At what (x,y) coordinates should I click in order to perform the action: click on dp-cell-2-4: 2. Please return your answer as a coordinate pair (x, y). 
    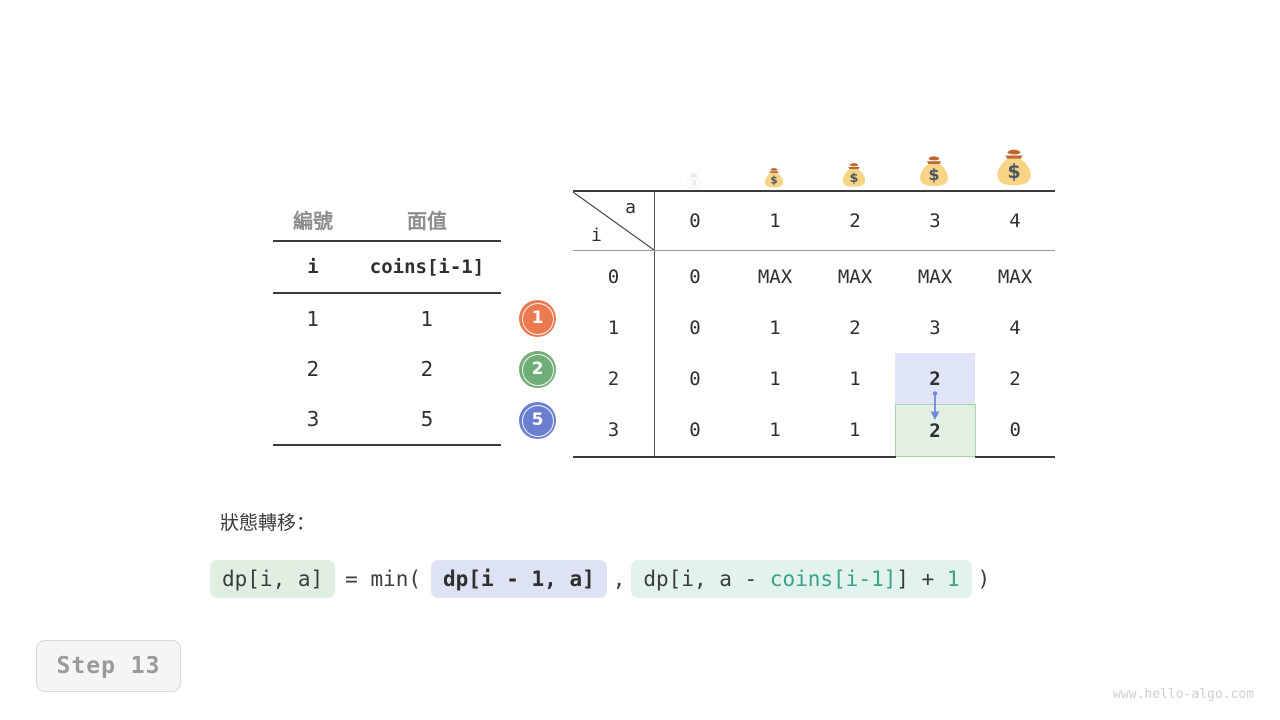
    Looking at the image, I should click on (1015, 378).